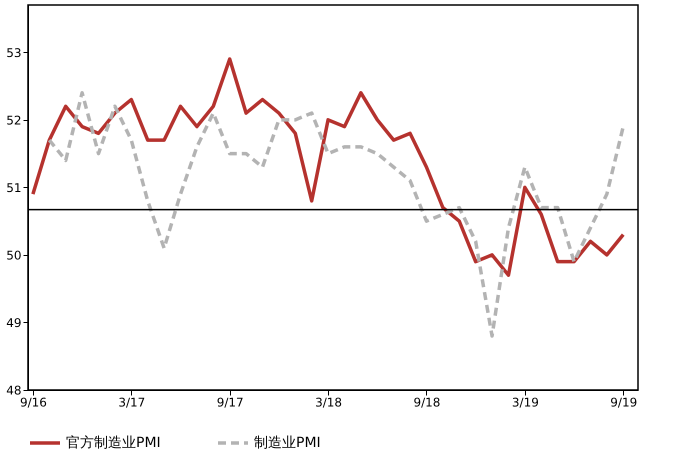 Image resolution: width=677 pixels, height=464 pixels. Describe the element at coordinates (14, 53) in the screenshot. I see `y-tick-label: 53` at that location.